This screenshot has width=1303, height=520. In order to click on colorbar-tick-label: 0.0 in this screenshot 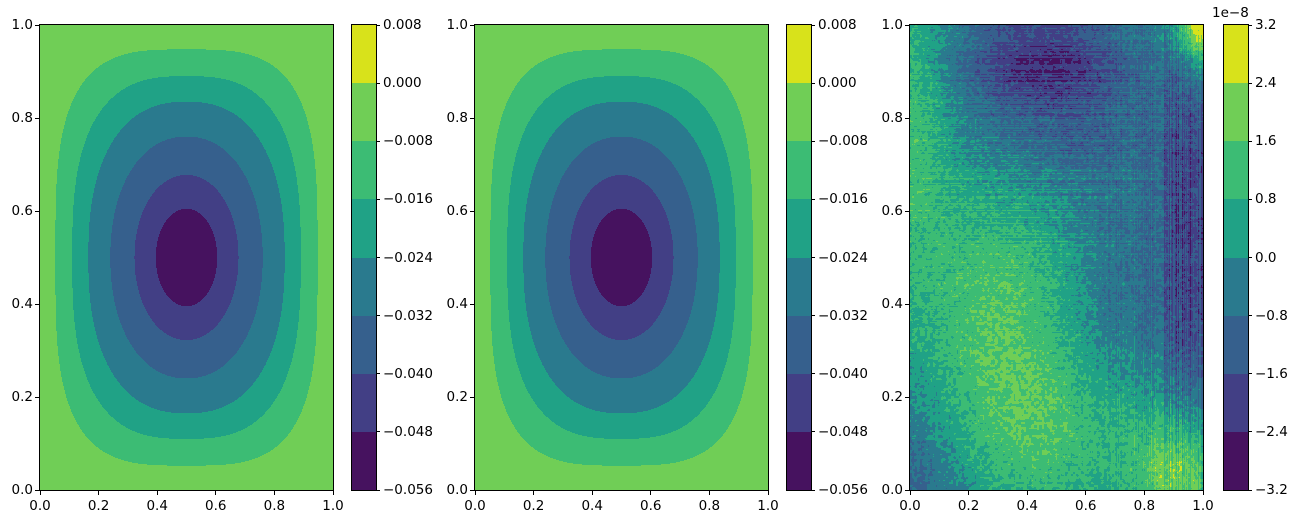, I will do `click(1266, 257)`.